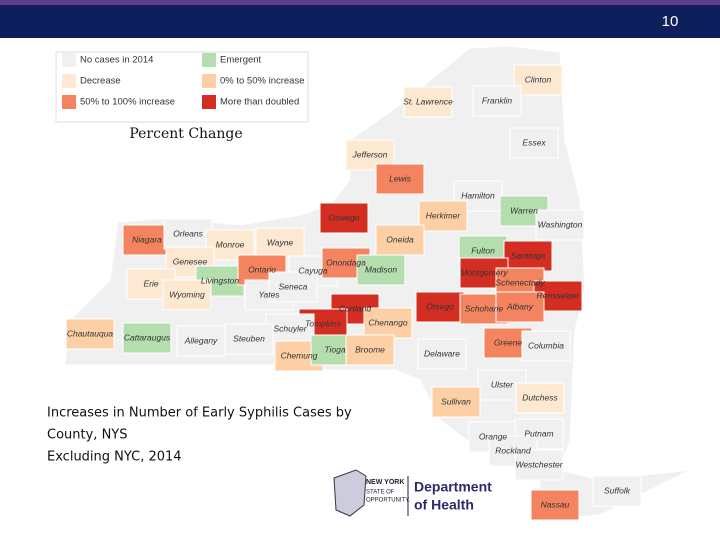  Describe the element at coordinates (299, 355) in the screenshot. I see `county-label: Chemung` at that location.